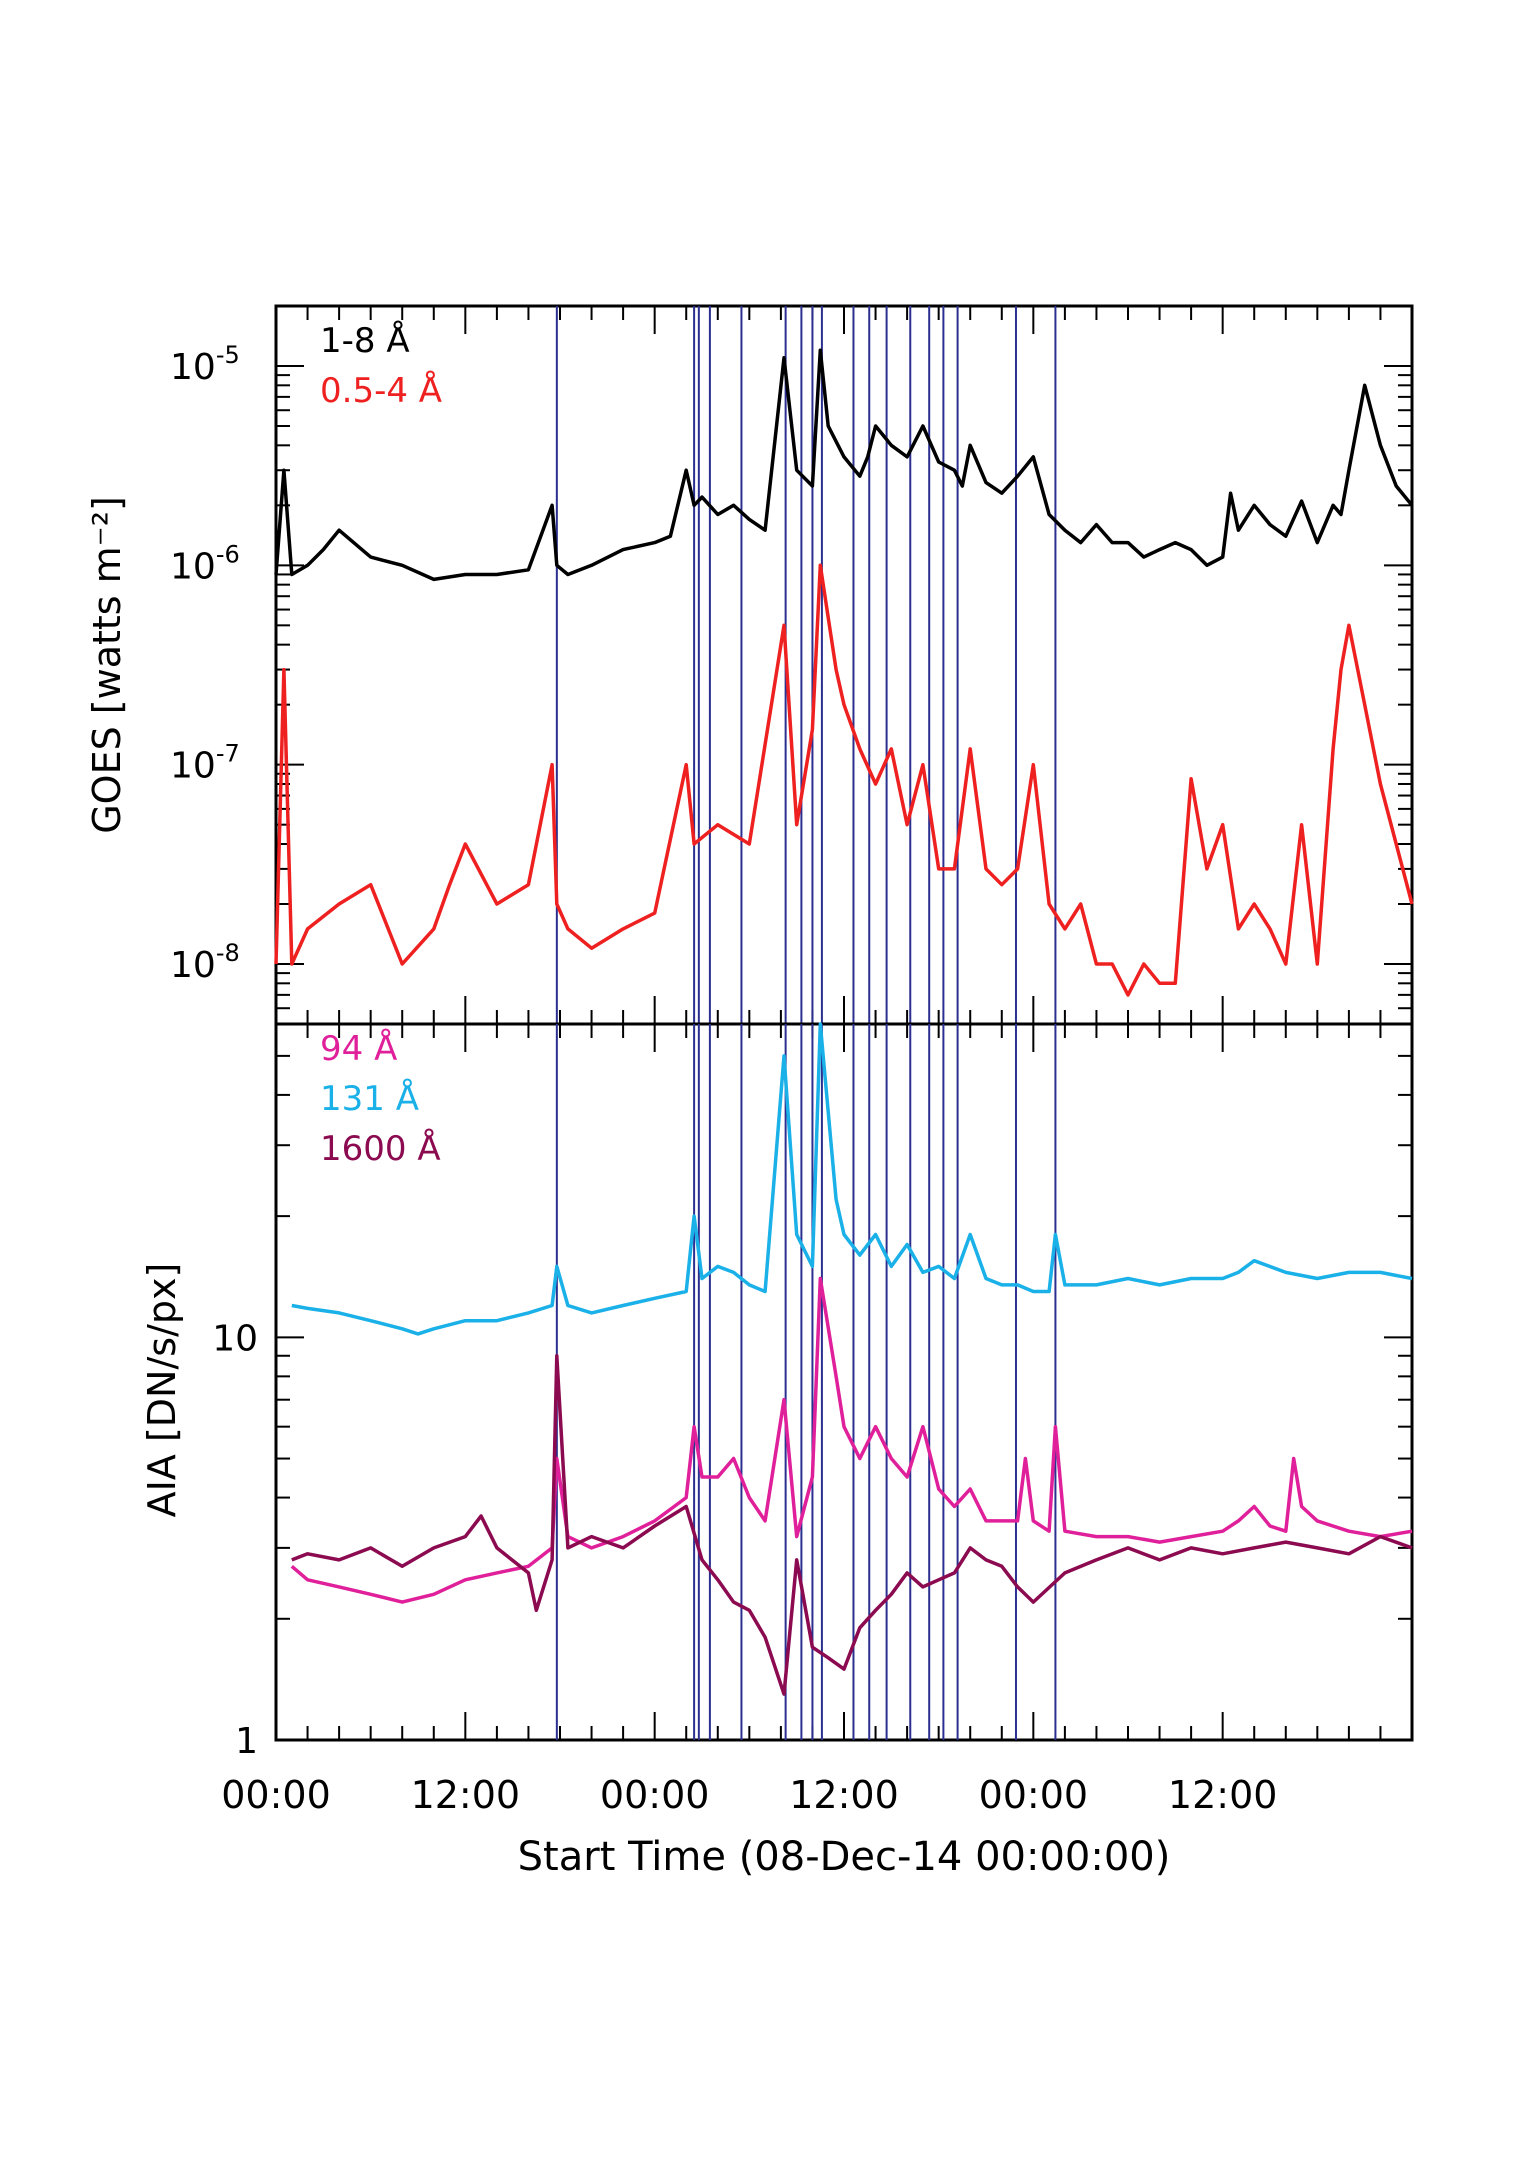  I want to click on y-tick-label: 10⁻⁷, so click(205, 763).